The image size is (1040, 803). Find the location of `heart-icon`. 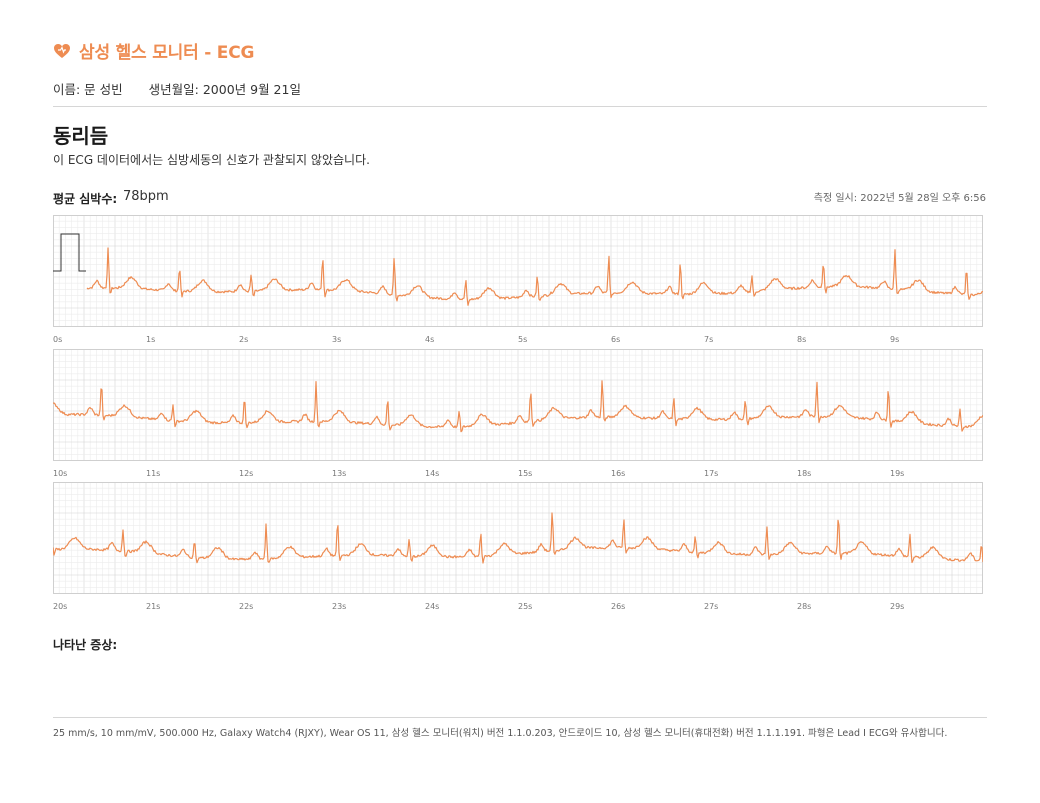

heart-icon is located at coordinates (62, 50).